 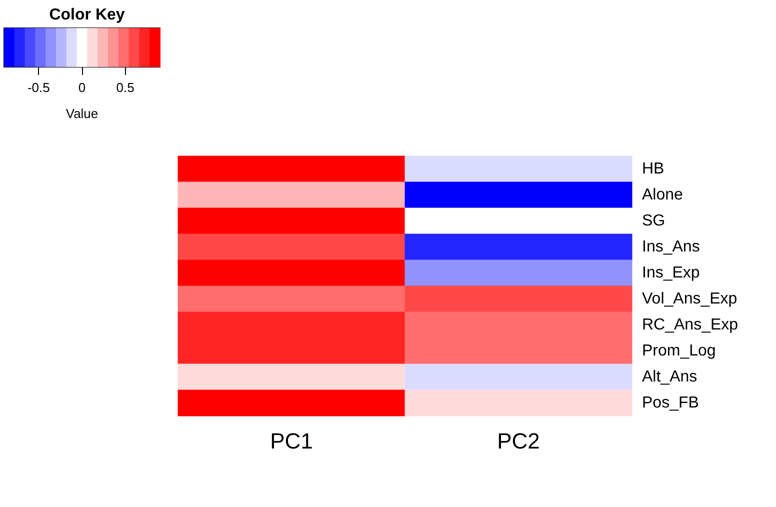 I want to click on y-tick-label: HB, so click(x=653, y=169).